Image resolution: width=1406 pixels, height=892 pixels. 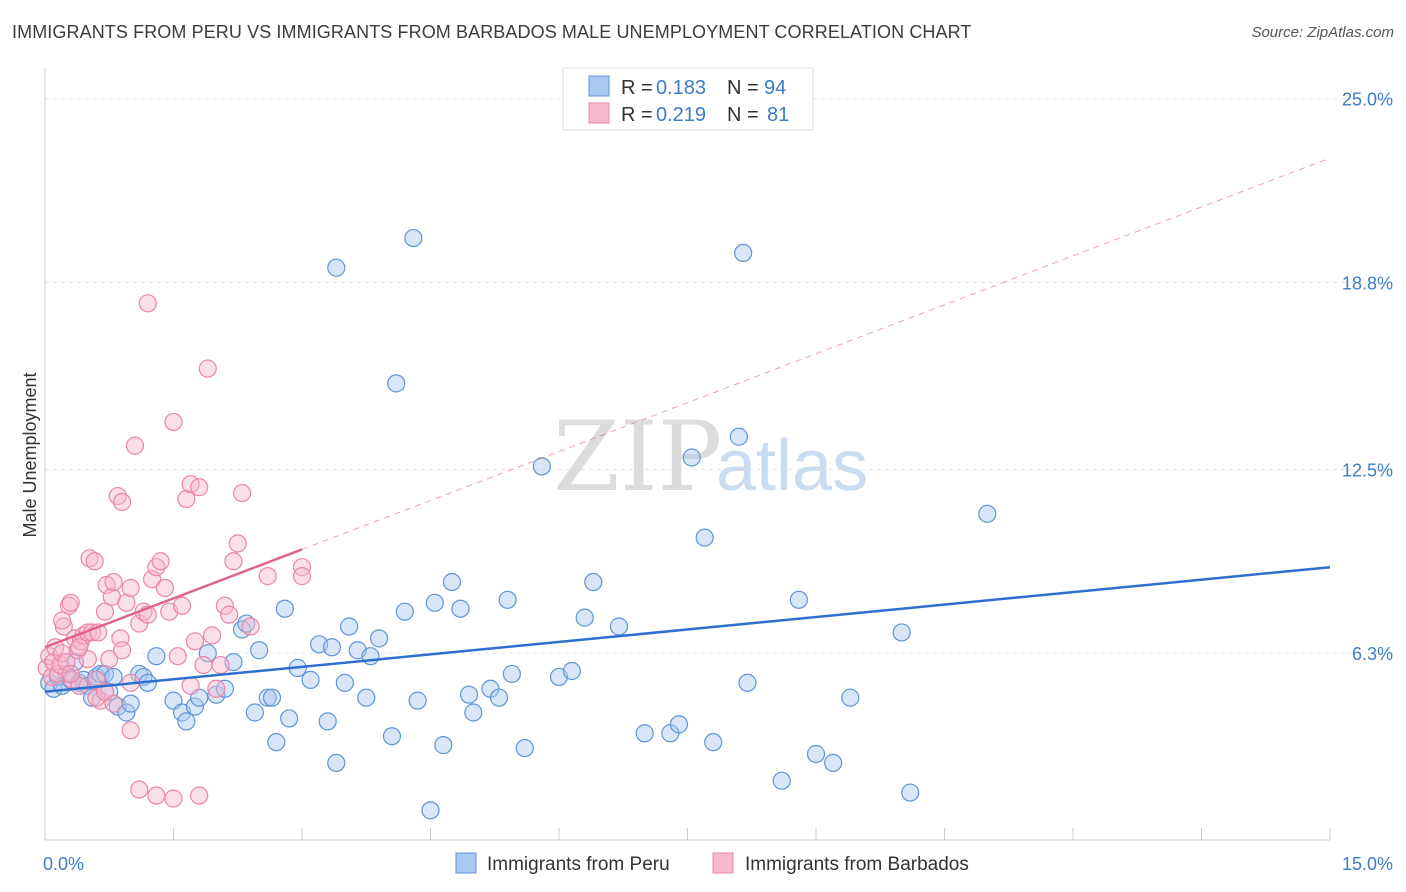 What do you see at coordinates (637, 88) in the screenshot?
I see `legend-peru-r-label: R =` at bounding box center [637, 88].